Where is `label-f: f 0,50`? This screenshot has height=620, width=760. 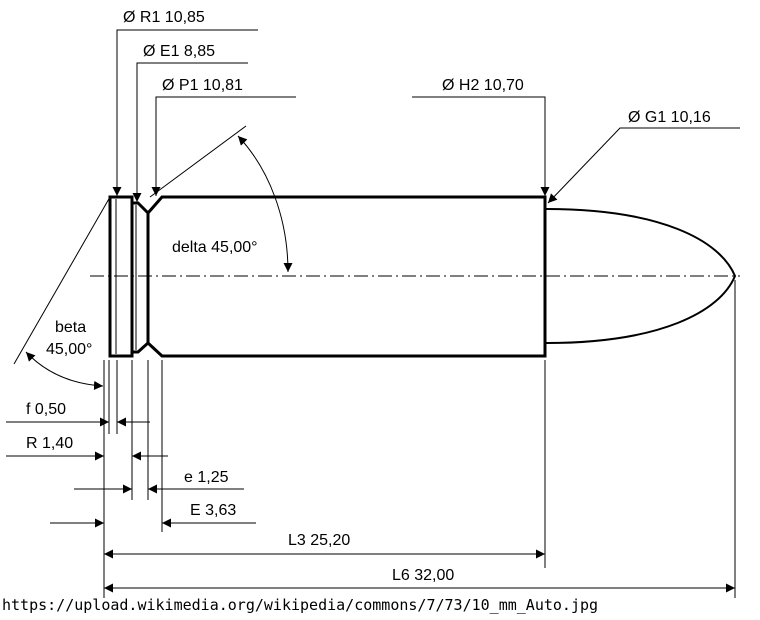 label-f: f 0,50 is located at coordinates (46, 409).